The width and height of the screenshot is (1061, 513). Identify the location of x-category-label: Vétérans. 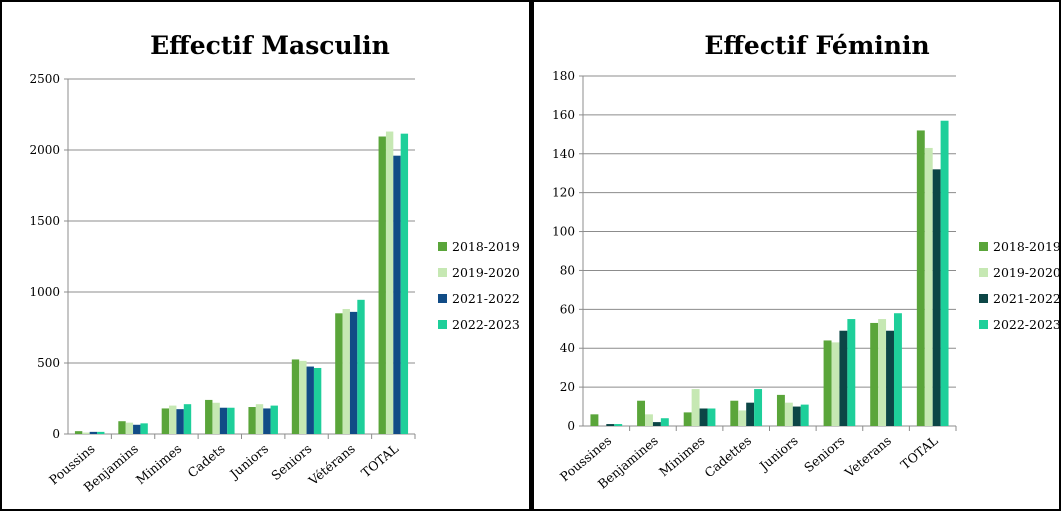
(331, 465).